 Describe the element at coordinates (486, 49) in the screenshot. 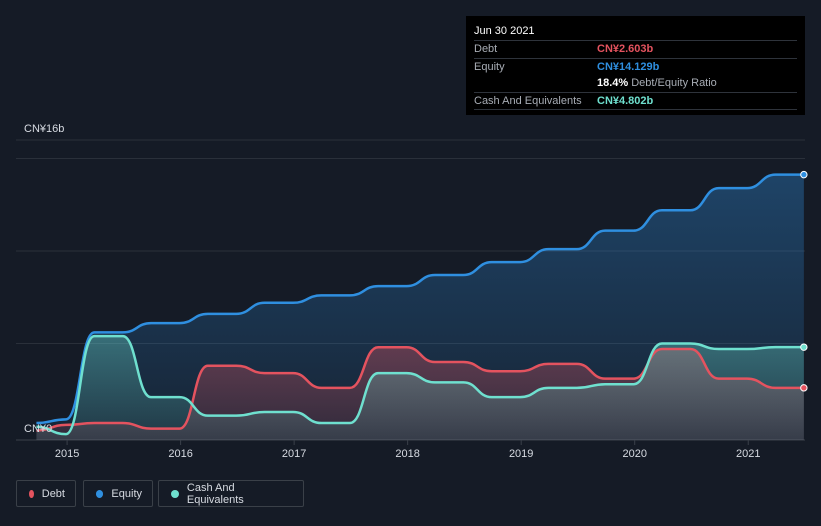

I see `tooltip-debt-label: Debt` at that location.